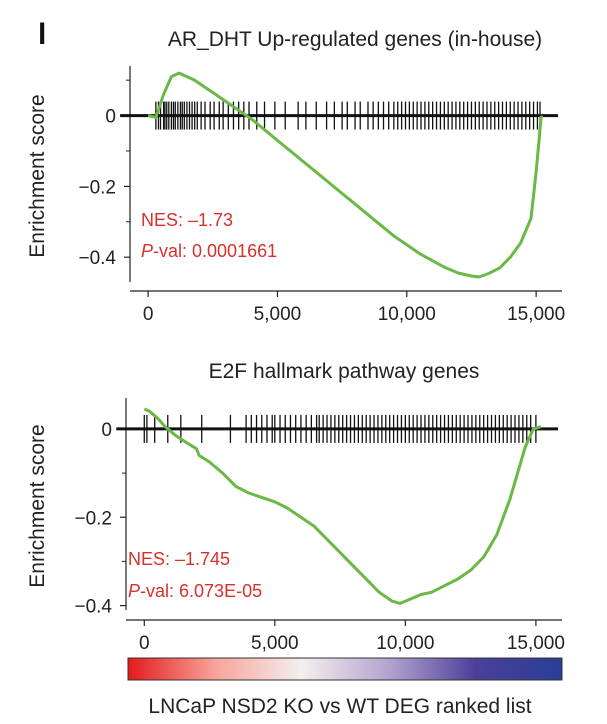  I want to click on chart-2-ylabel: Enrichment score, so click(37, 505).